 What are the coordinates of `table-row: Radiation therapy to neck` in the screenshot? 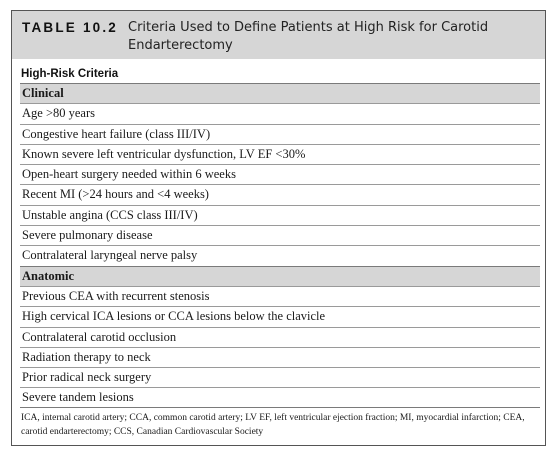 It's located at (280, 356).